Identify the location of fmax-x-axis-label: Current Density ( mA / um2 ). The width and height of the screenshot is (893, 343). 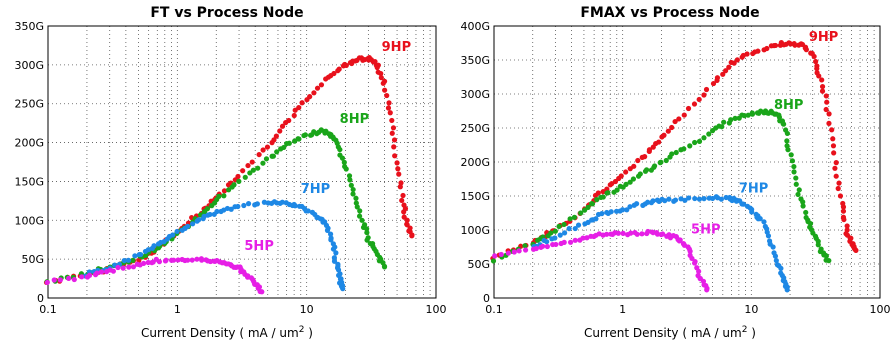
(670, 332).